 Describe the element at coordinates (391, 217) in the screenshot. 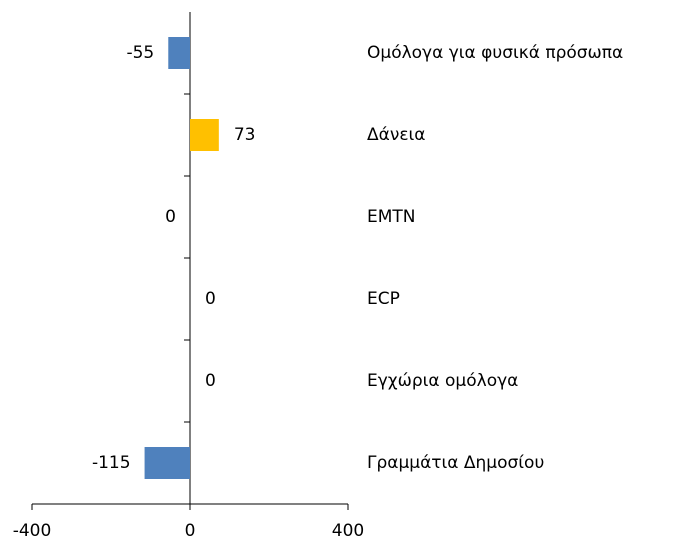

I see `category-label: EMTN` at that location.